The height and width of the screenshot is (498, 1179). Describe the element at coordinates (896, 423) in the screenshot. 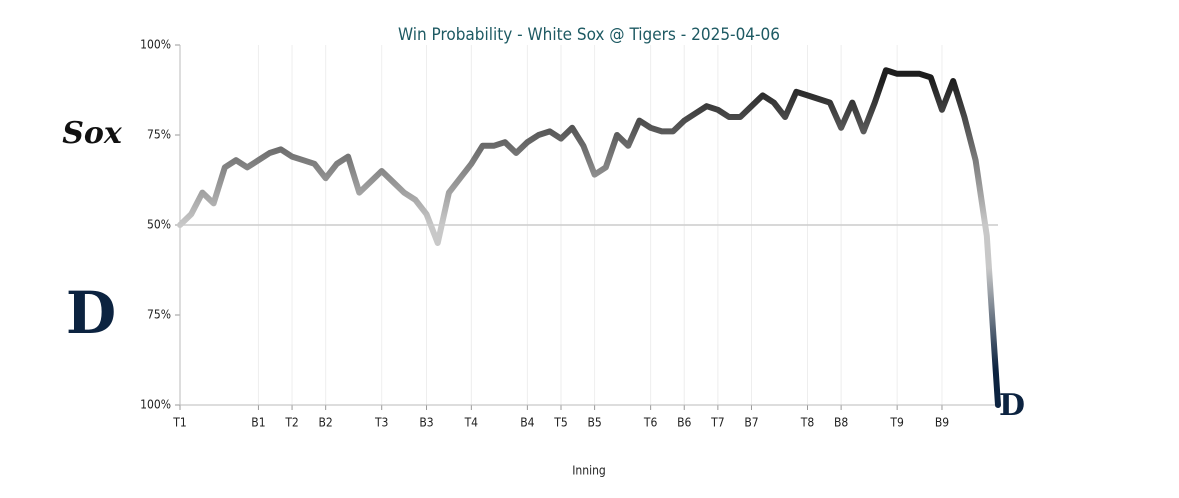

I see `x-tick-label: T9` at that location.